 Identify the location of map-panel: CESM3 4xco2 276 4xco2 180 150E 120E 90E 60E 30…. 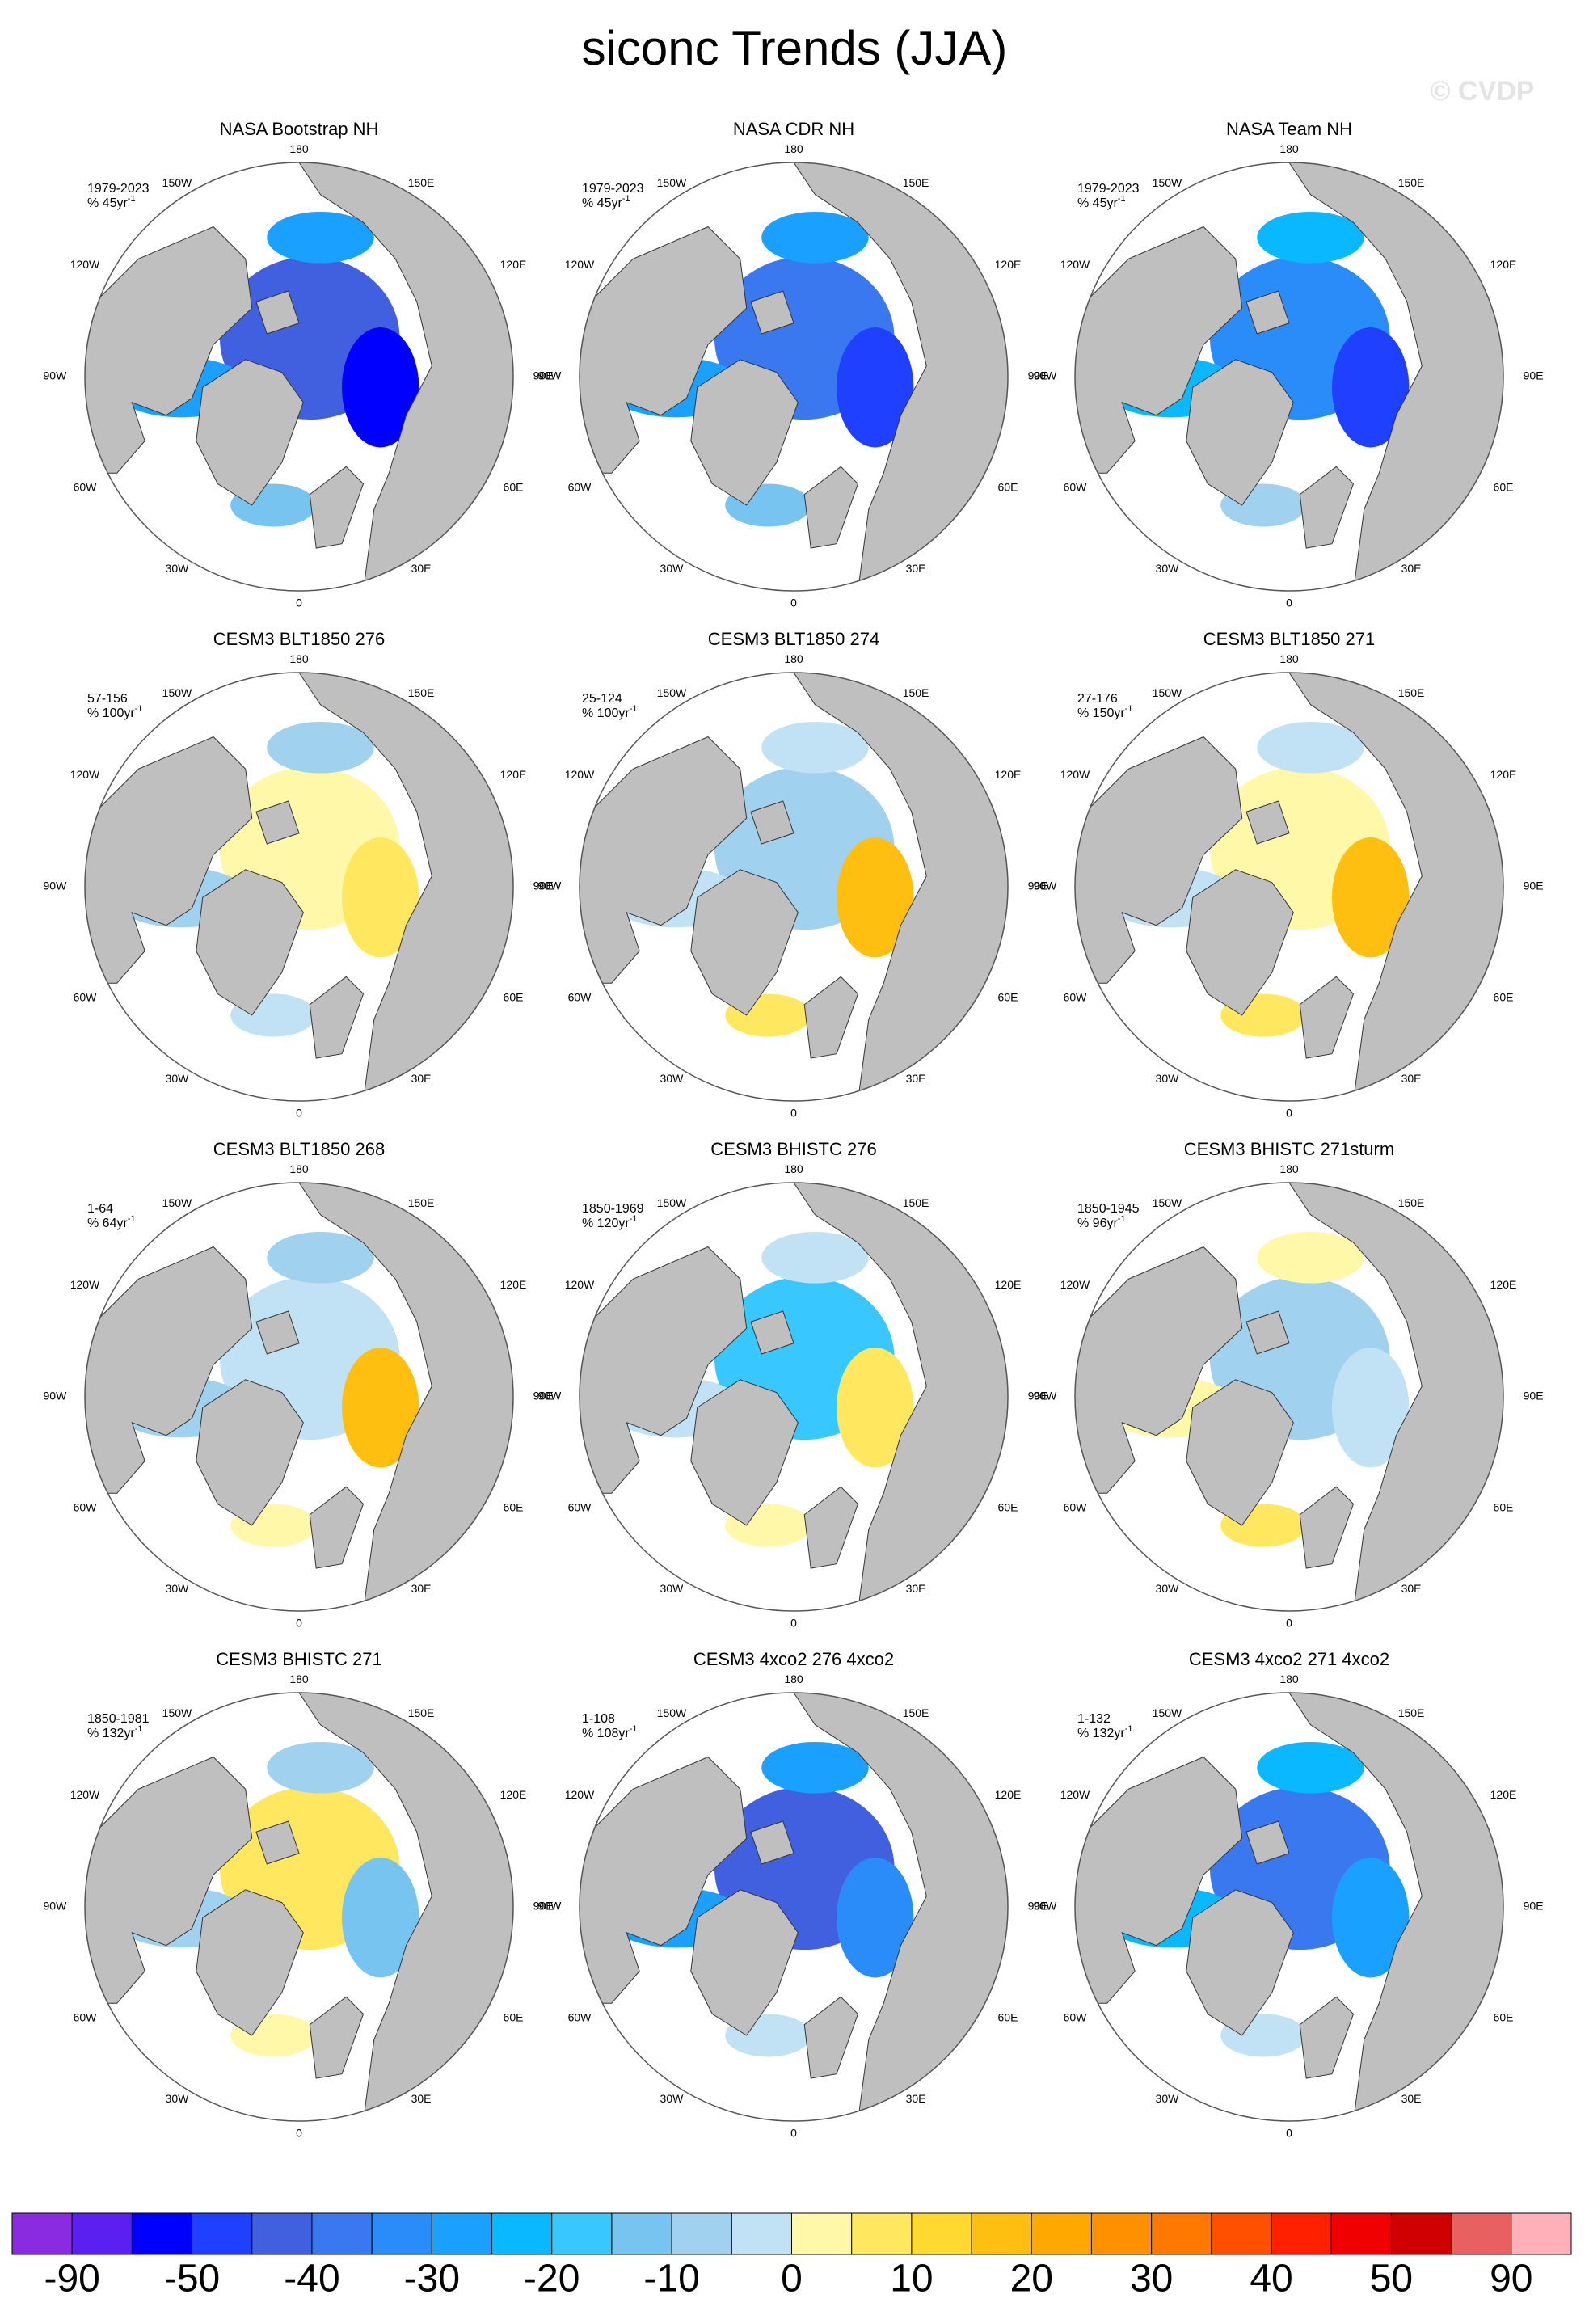
(793, 1895).